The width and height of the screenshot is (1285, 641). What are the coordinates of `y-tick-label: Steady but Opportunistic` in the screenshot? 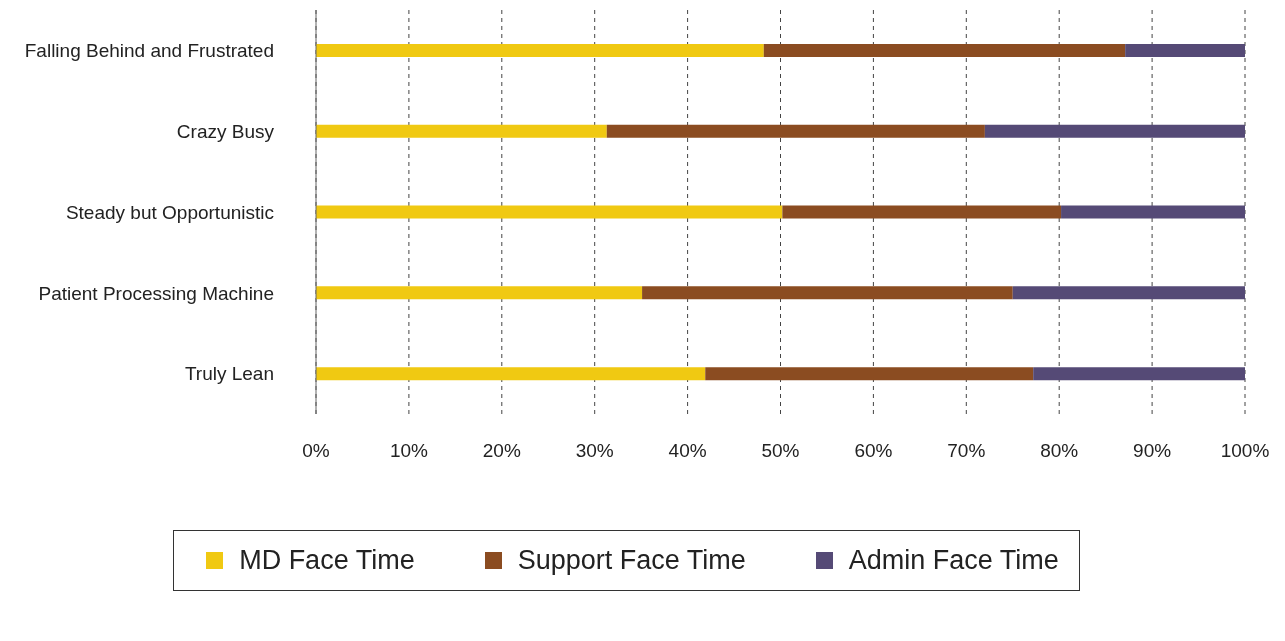 It's located at (169, 212).